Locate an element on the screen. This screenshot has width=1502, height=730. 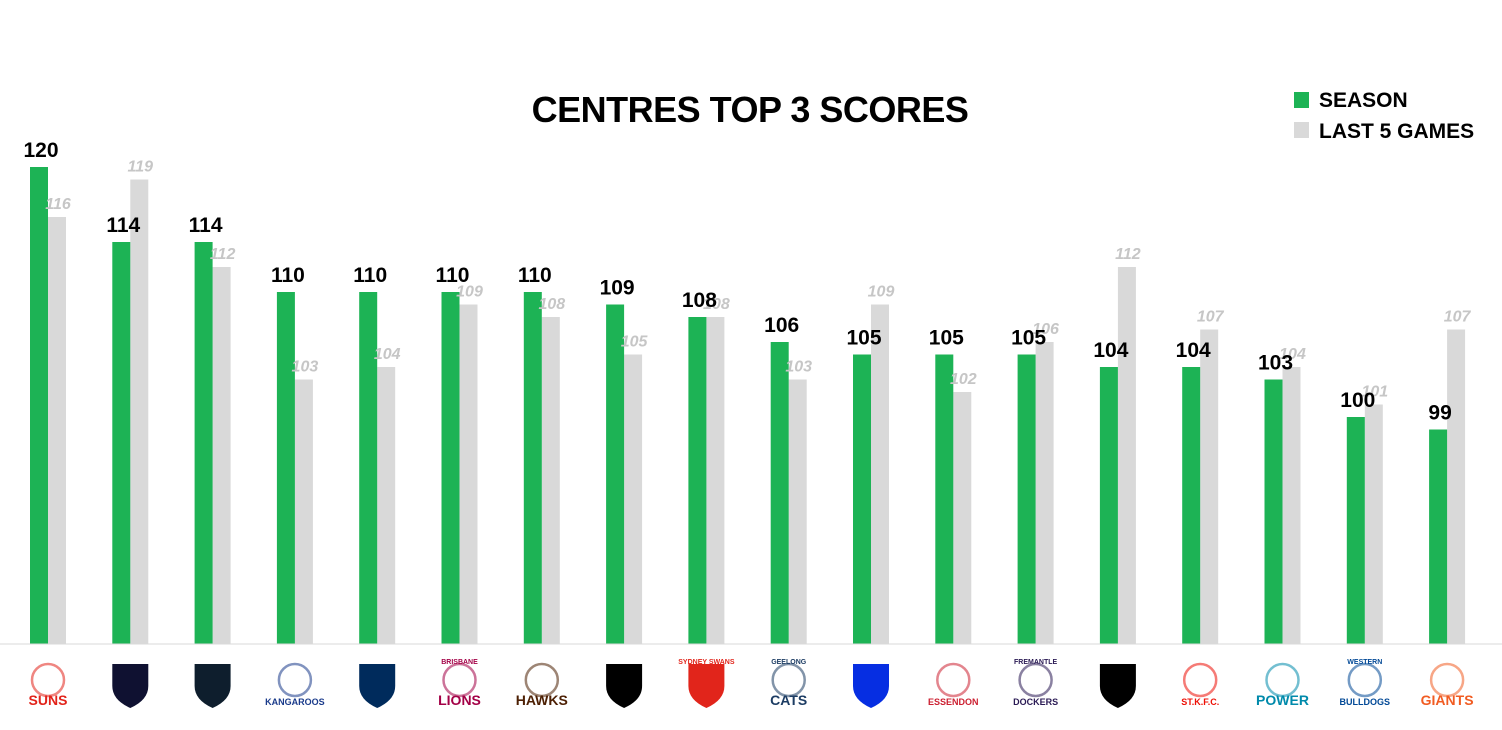
suns-logo: SUNS is located at coordinates (48, 685).